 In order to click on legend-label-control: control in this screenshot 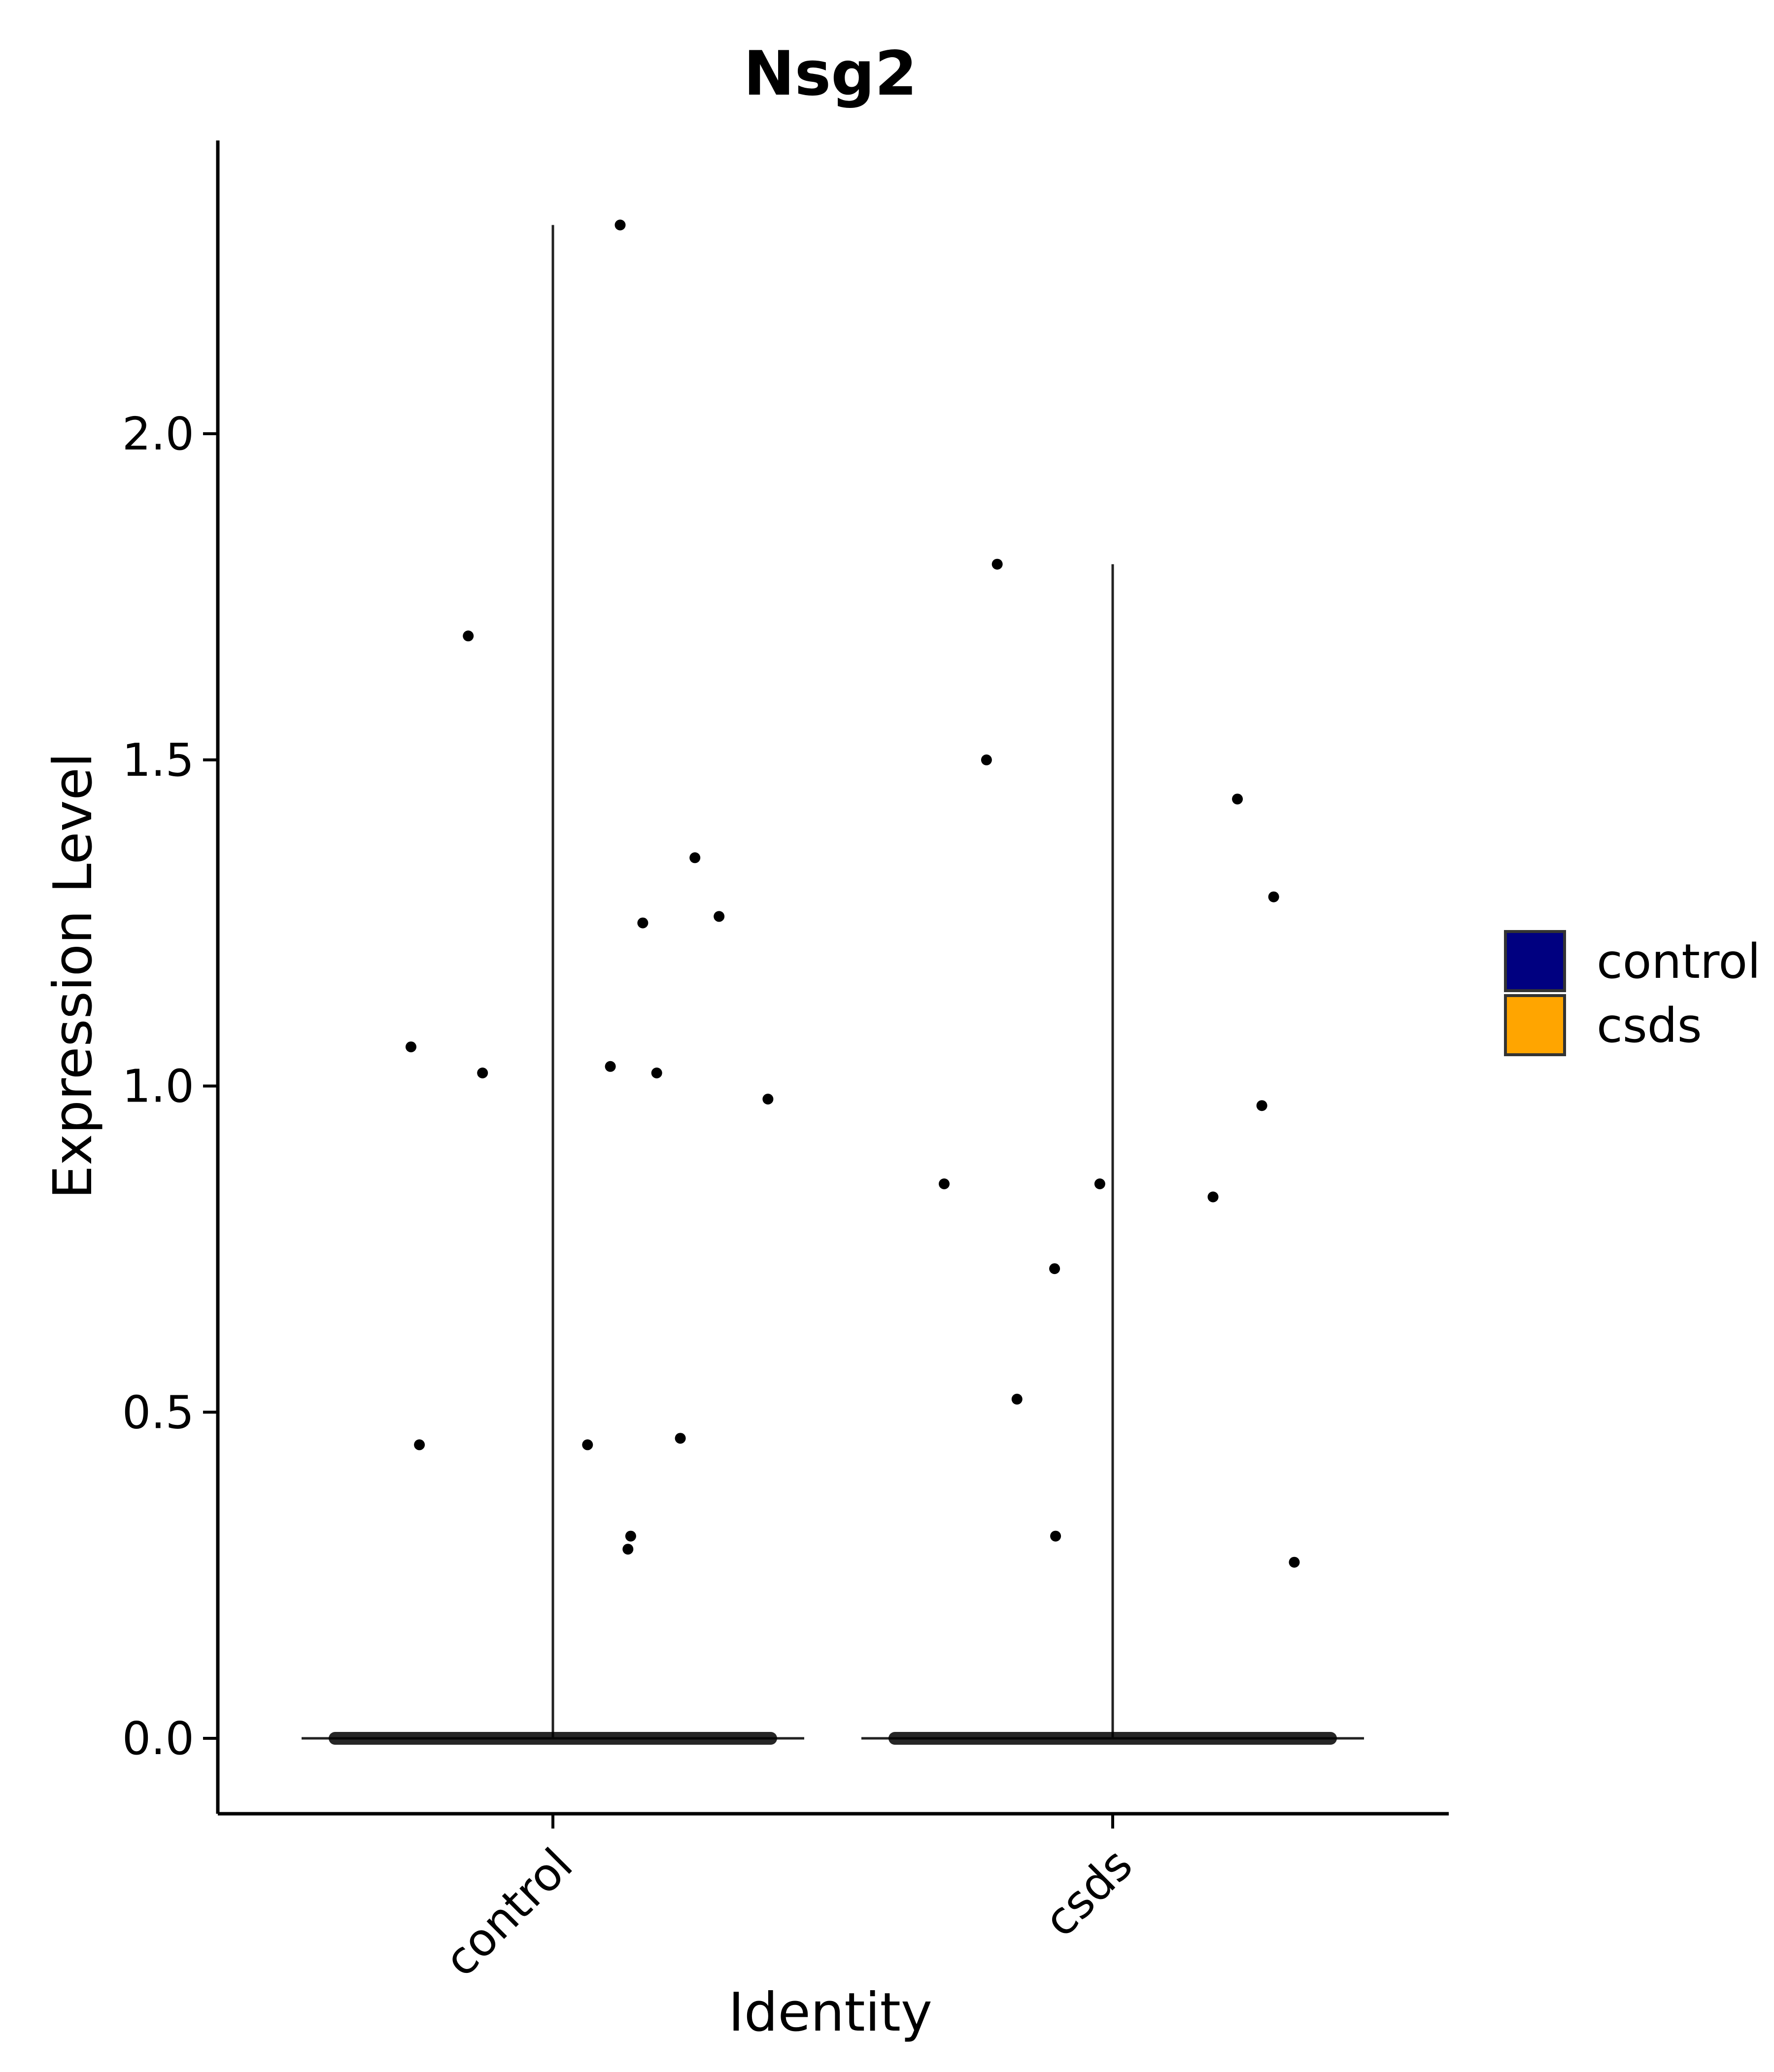, I will do `click(1679, 961)`.